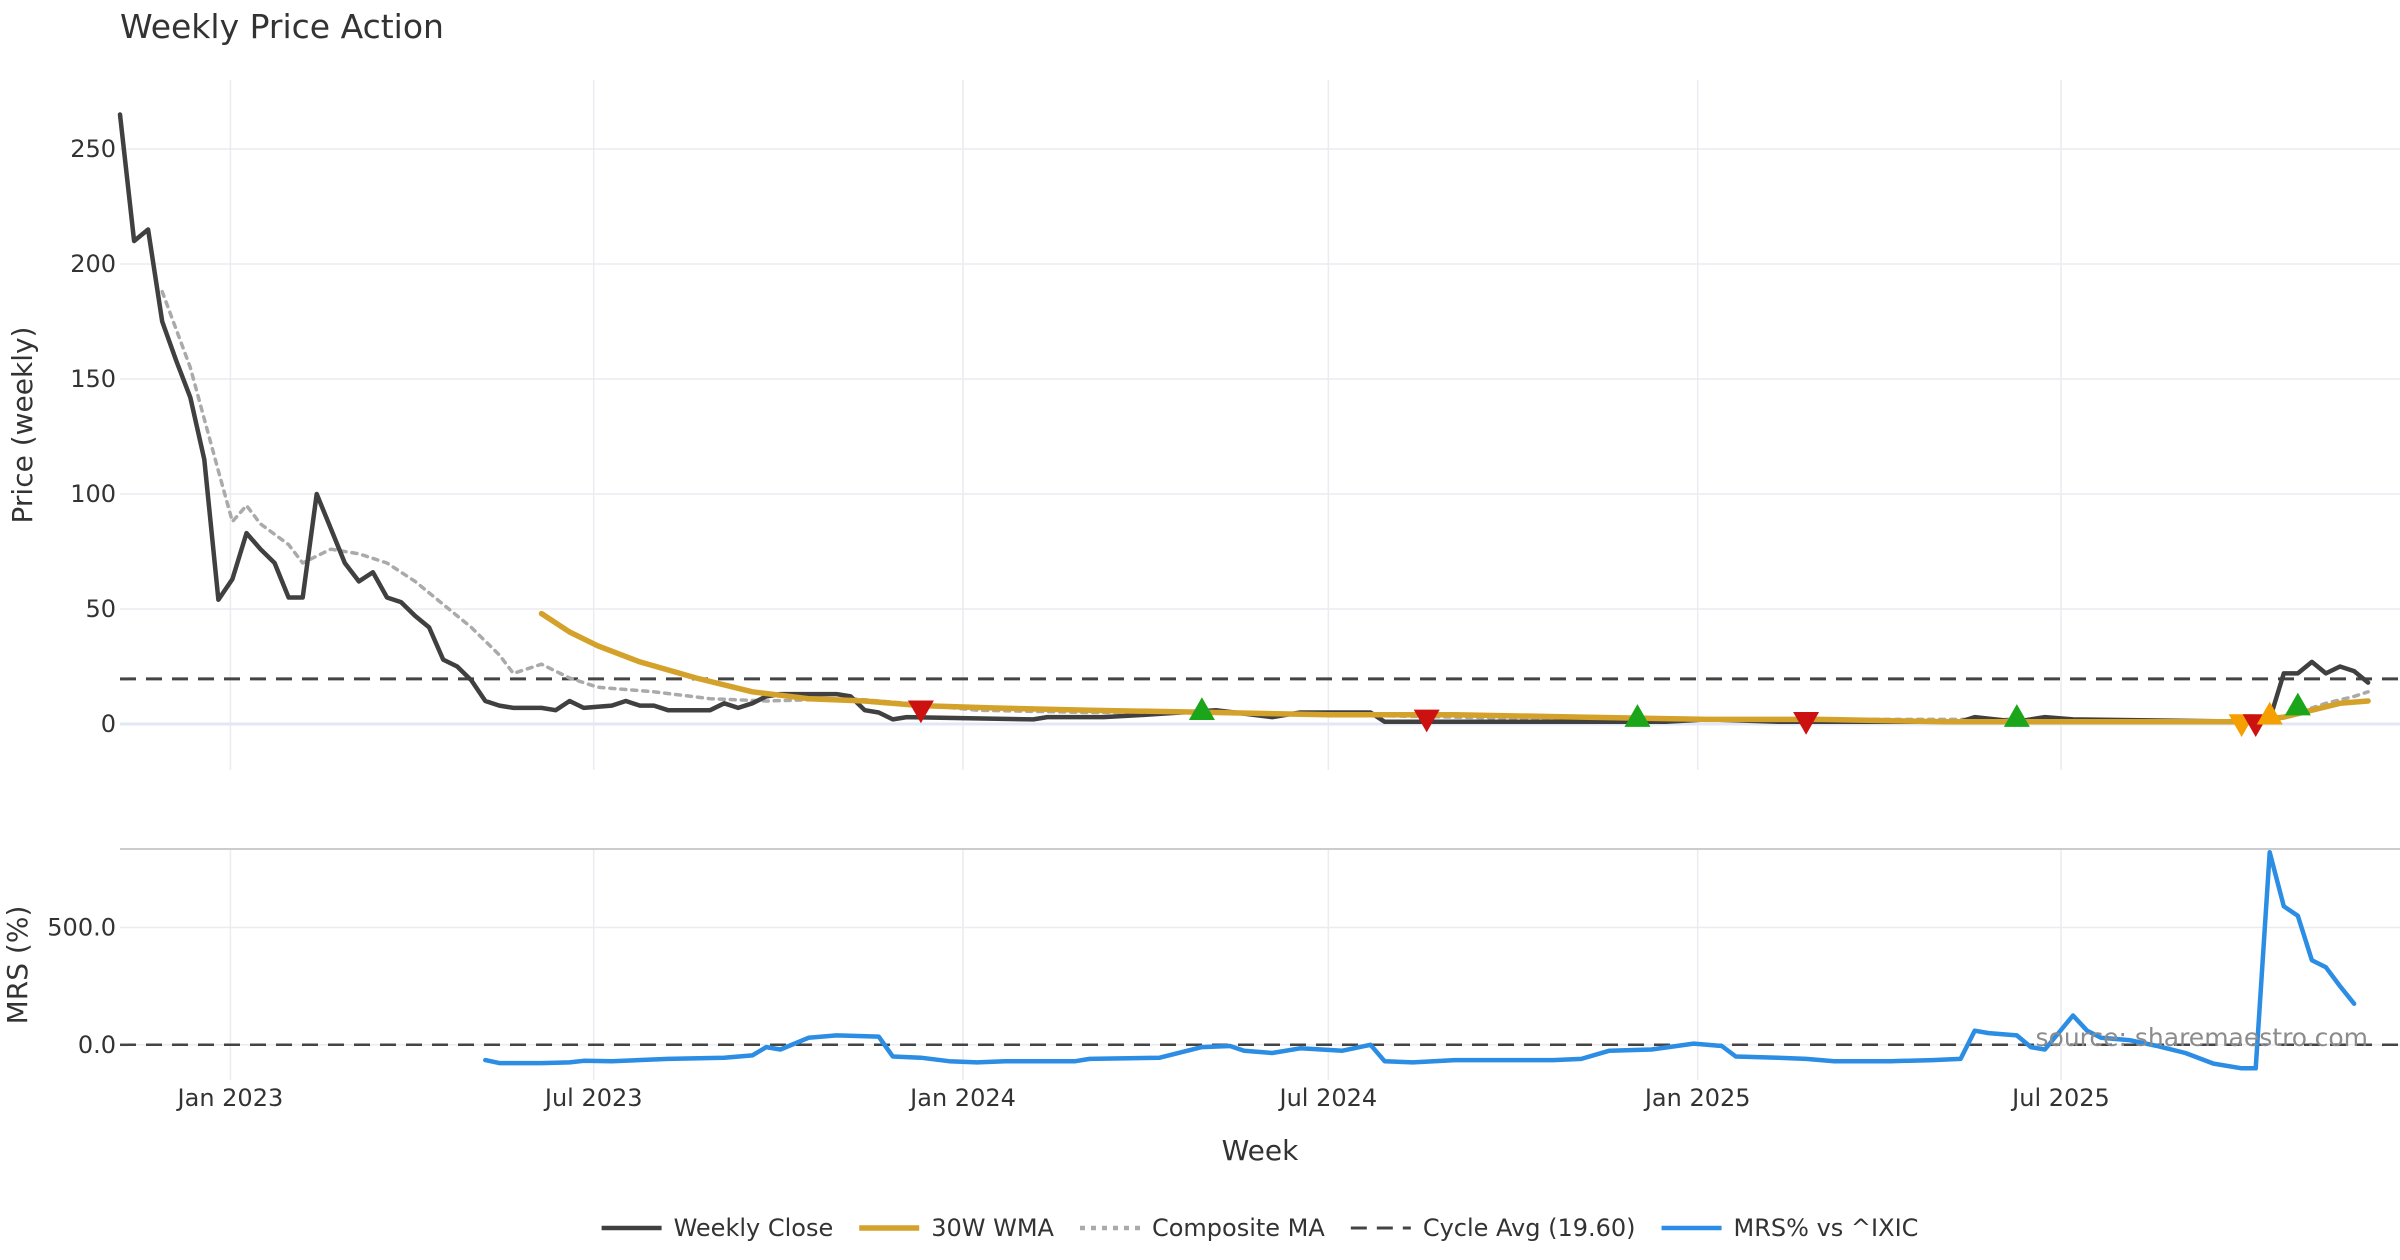 This screenshot has height=1260, width=2400. Describe the element at coordinates (992, 1228) in the screenshot. I see `legend-label: 30W WMA` at that location.